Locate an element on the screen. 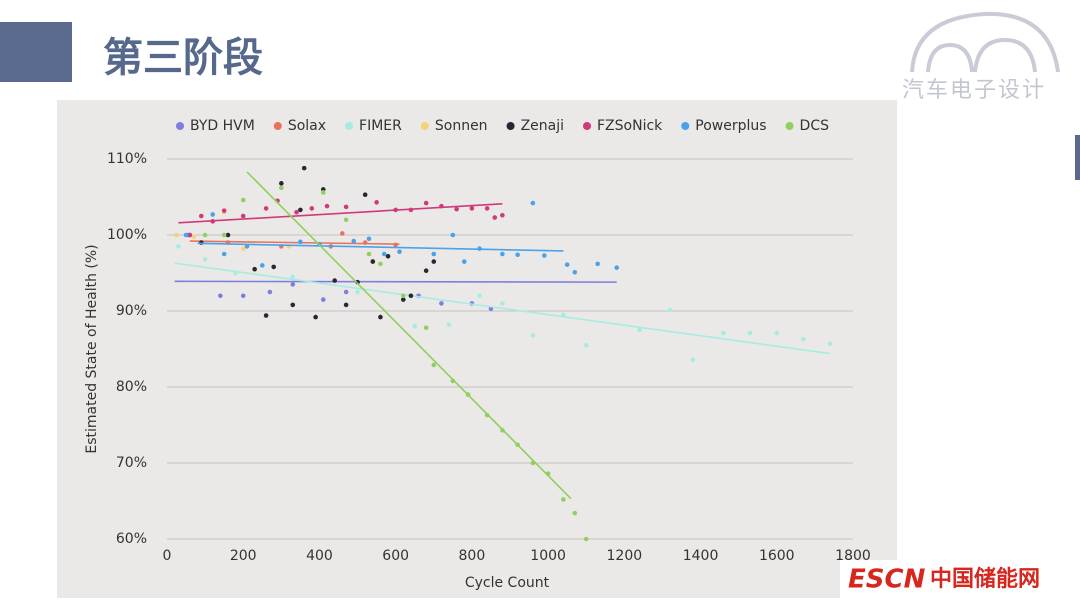  logo-text: 汽车电子设计 is located at coordinates (974, 90).